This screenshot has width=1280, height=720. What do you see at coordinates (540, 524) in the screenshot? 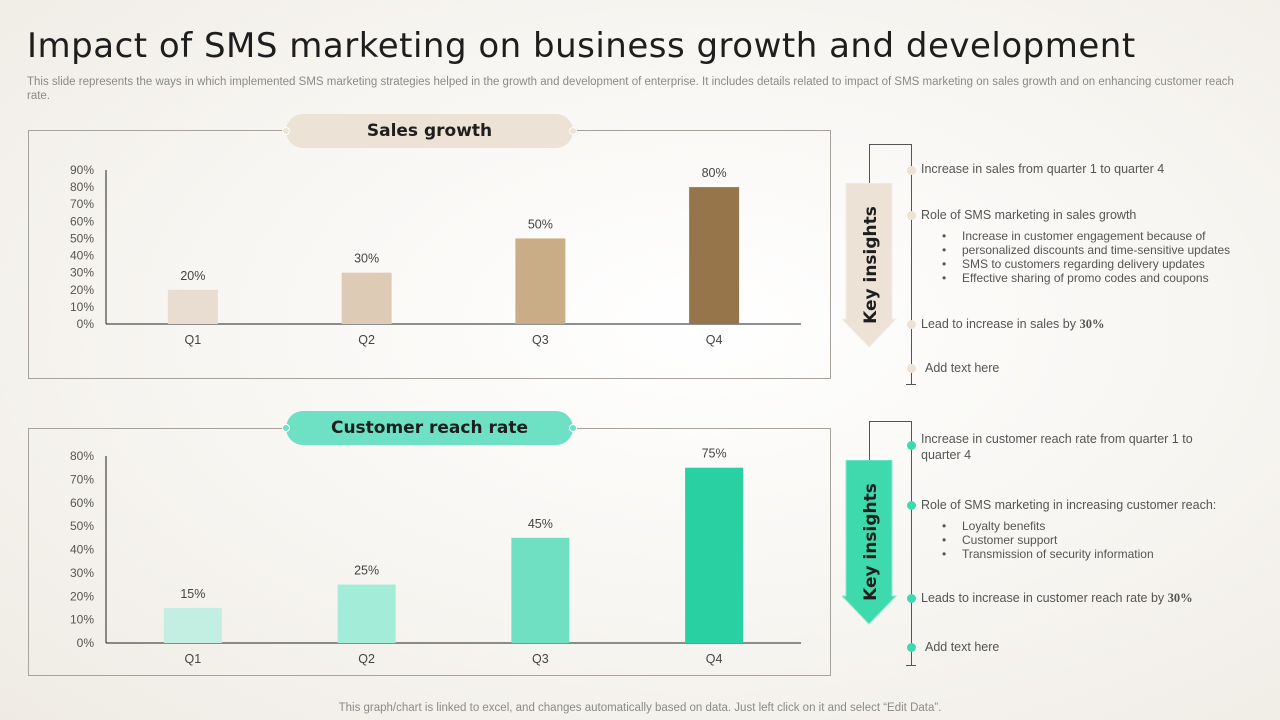
I see `data-label: 45%` at bounding box center [540, 524].